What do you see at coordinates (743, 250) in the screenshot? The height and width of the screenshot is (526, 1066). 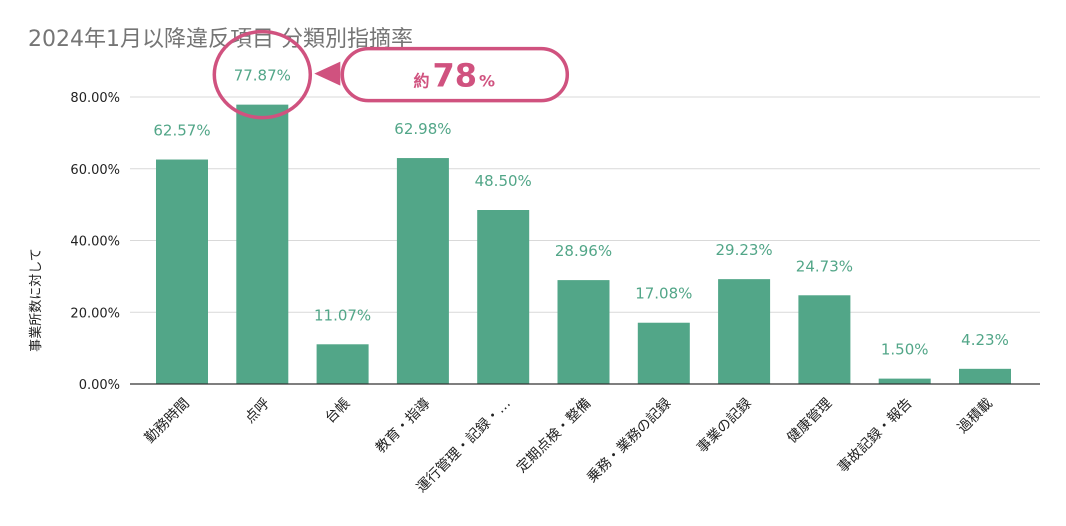 I see `data-label: 29.23%` at bounding box center [743, 250].